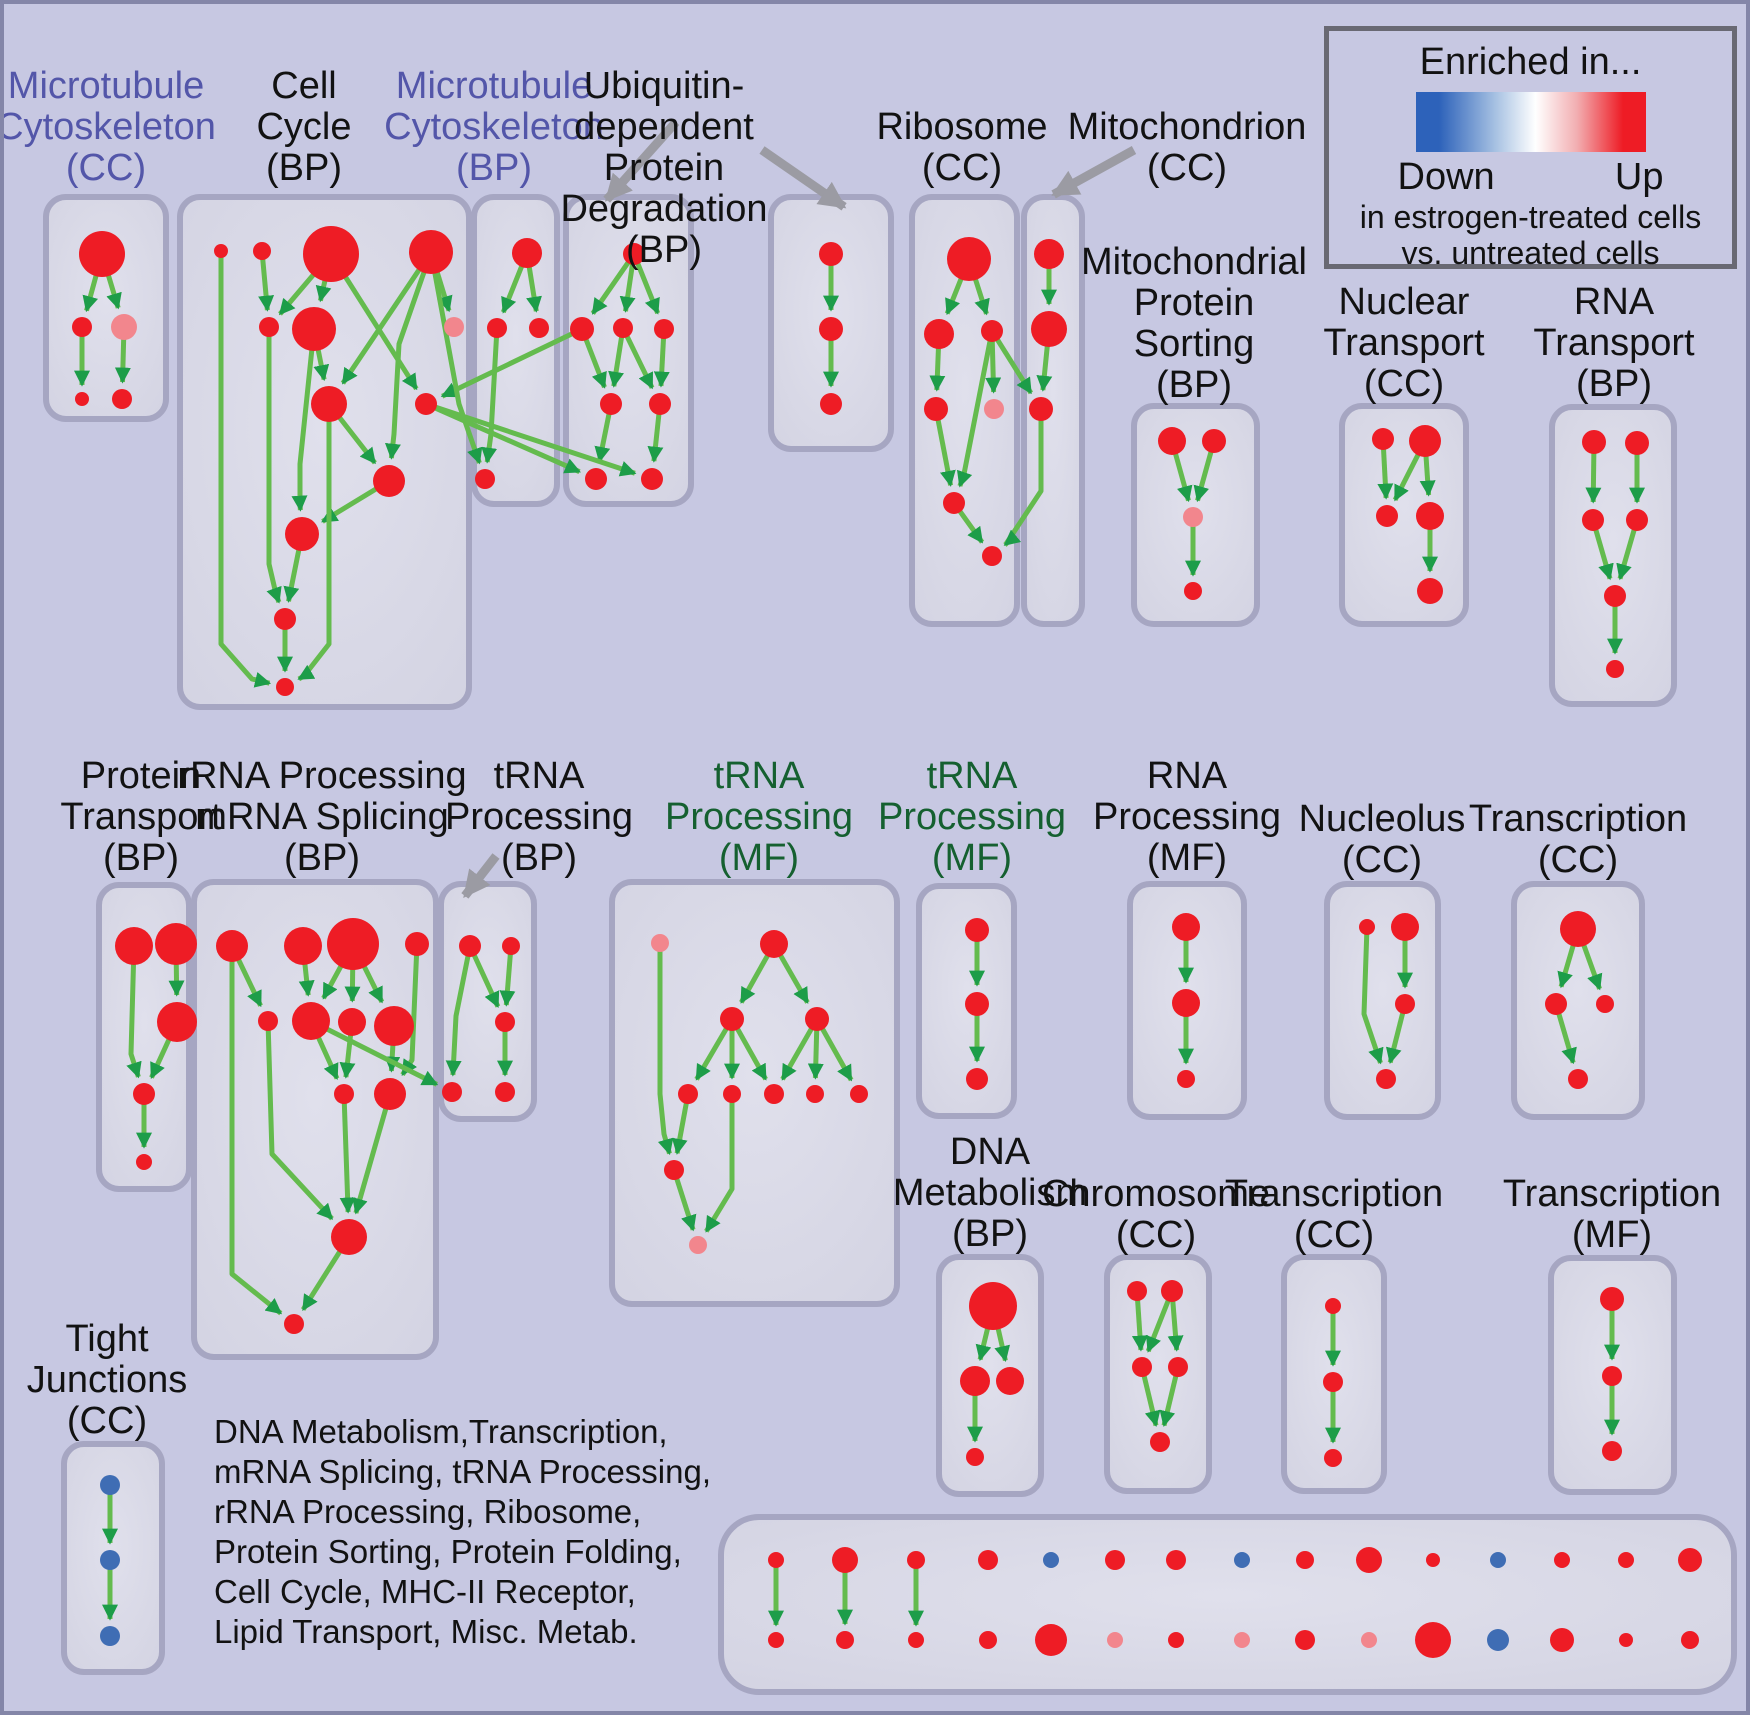  Describe the element at coordinates (1639, 177) in the screenshot. I see `legend-up-label: Up` at that location.